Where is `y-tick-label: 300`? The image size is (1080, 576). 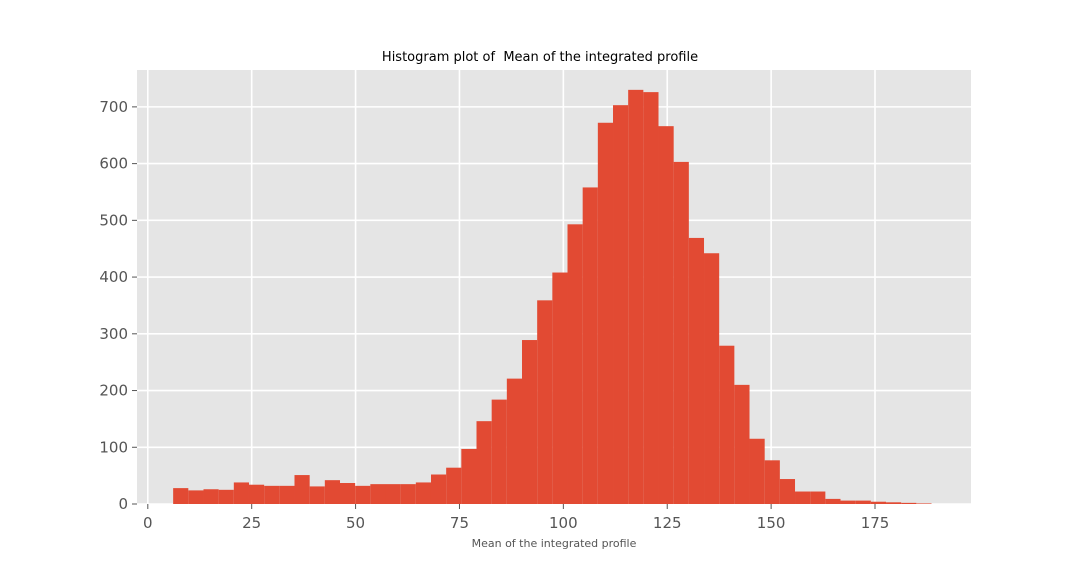 y-tick-label: 300 is located at coordinates (113, 334).